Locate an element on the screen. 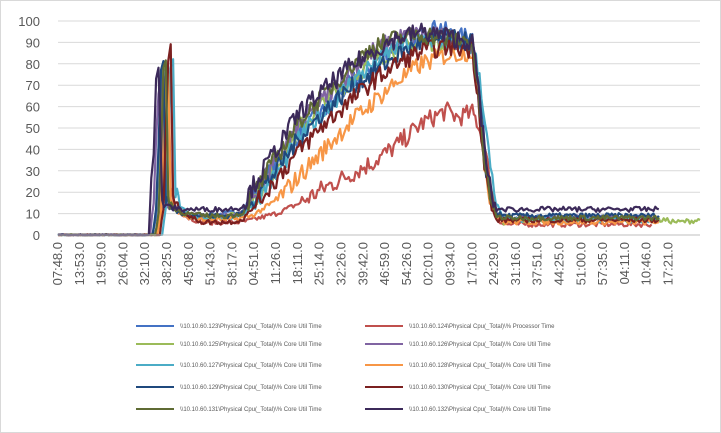 Image resolution: width=721 pixels, height=433 pixels. x-tick-label: 13:53.0 is located at coordinates (79, 263).